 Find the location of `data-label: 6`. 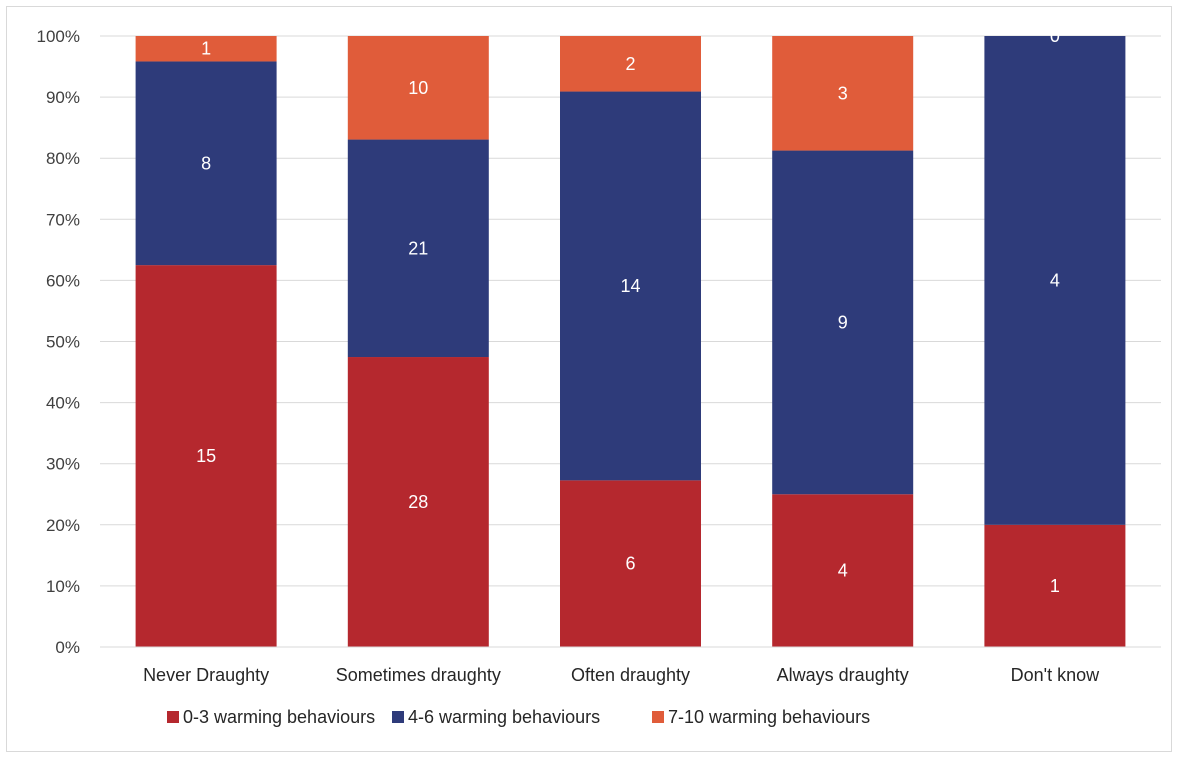

data-label: 6 is located at coordinates (630, 564).